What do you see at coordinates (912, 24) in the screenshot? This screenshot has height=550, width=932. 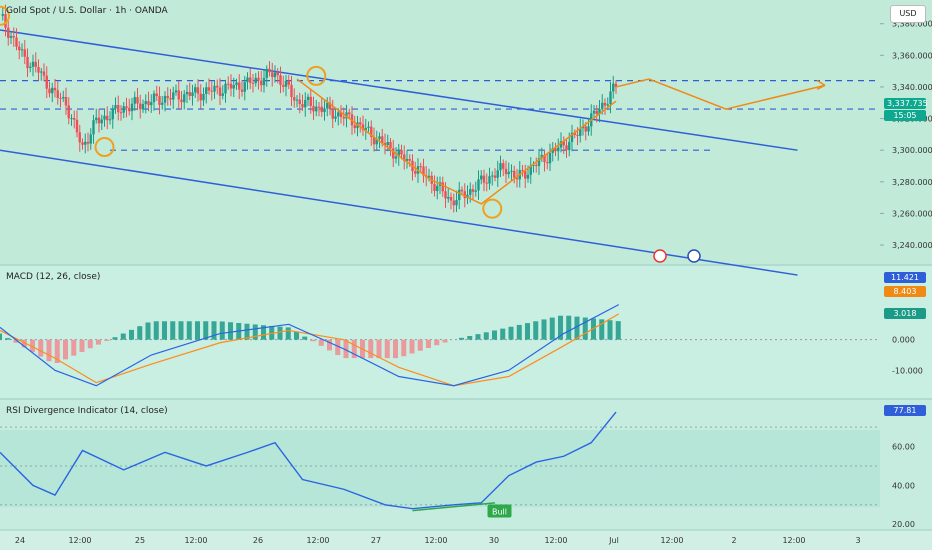 I see `price-tick-label: 3,380.000` at bounding box center [912, 24].